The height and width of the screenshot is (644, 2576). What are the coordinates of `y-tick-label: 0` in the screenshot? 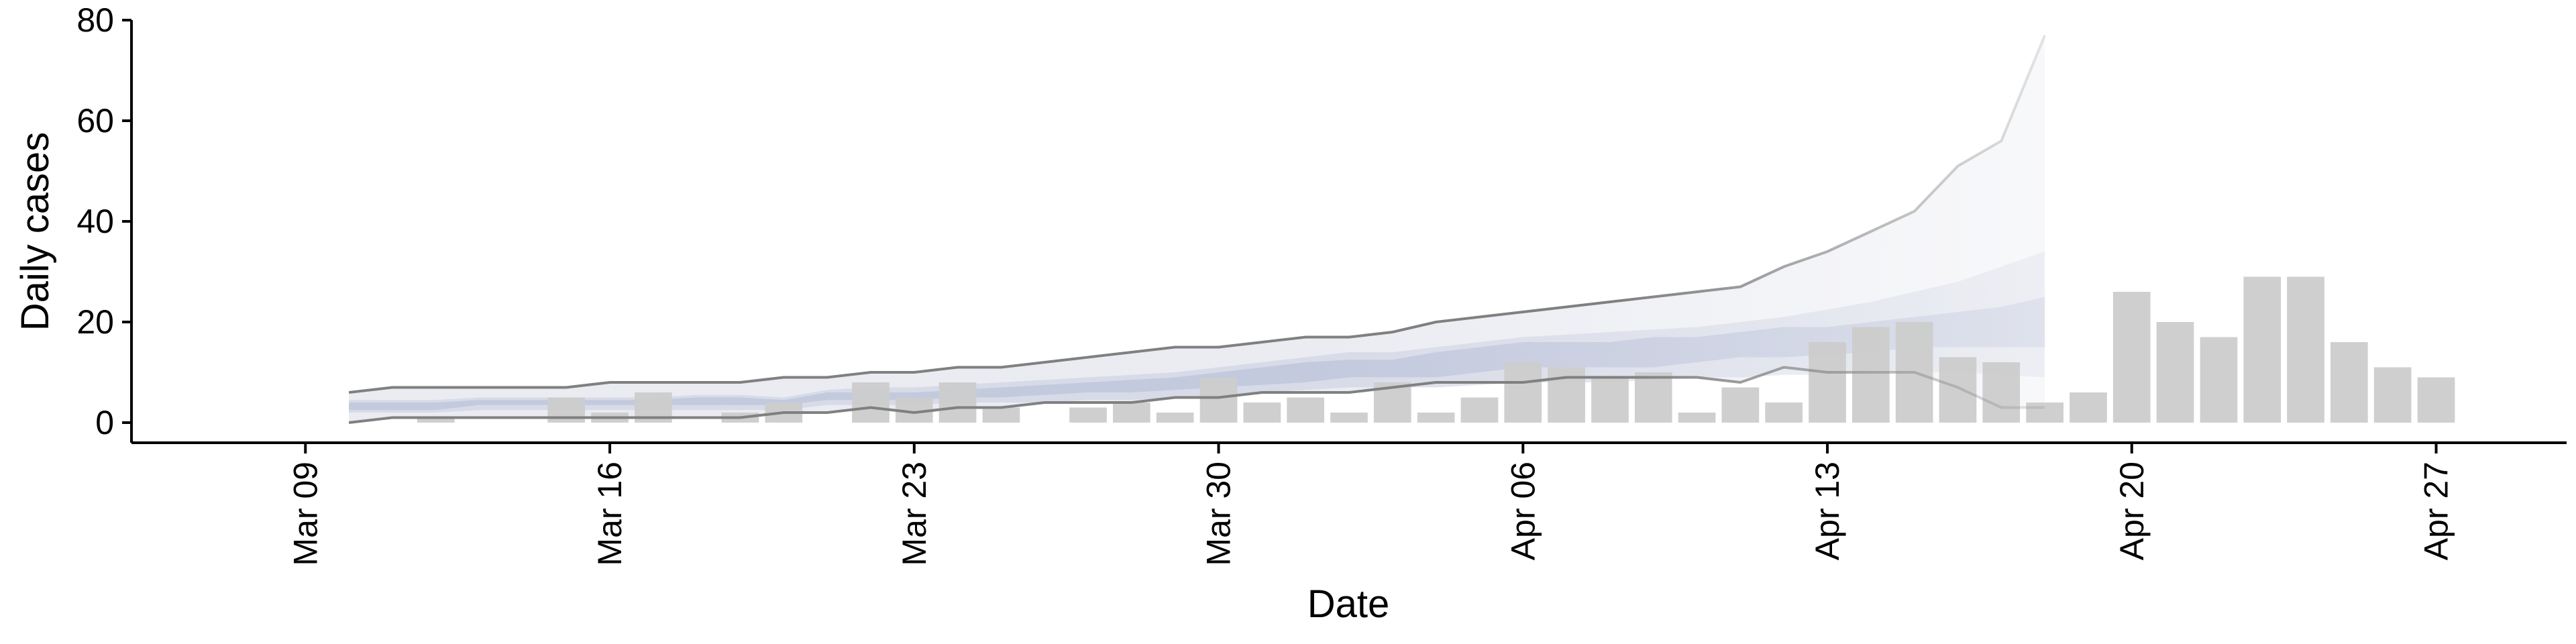 It's located at (104, 422).